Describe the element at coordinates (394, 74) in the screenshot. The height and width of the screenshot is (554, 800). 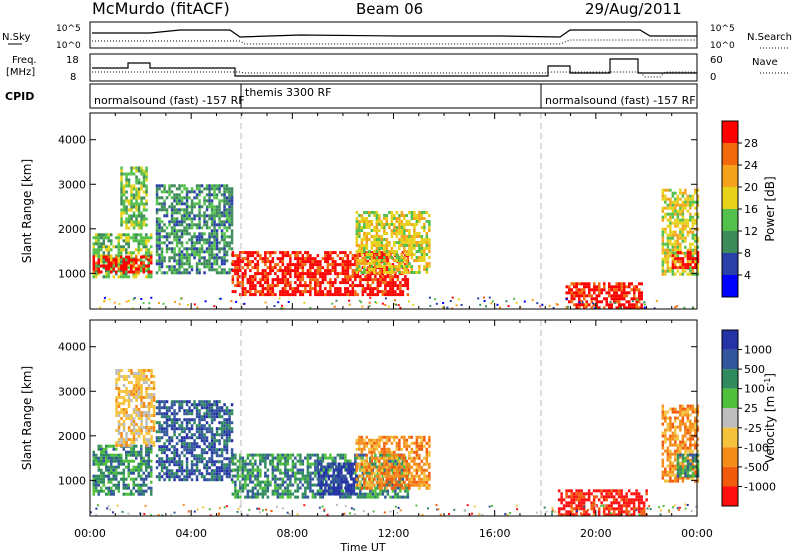
I see `nave-trace` at that location.